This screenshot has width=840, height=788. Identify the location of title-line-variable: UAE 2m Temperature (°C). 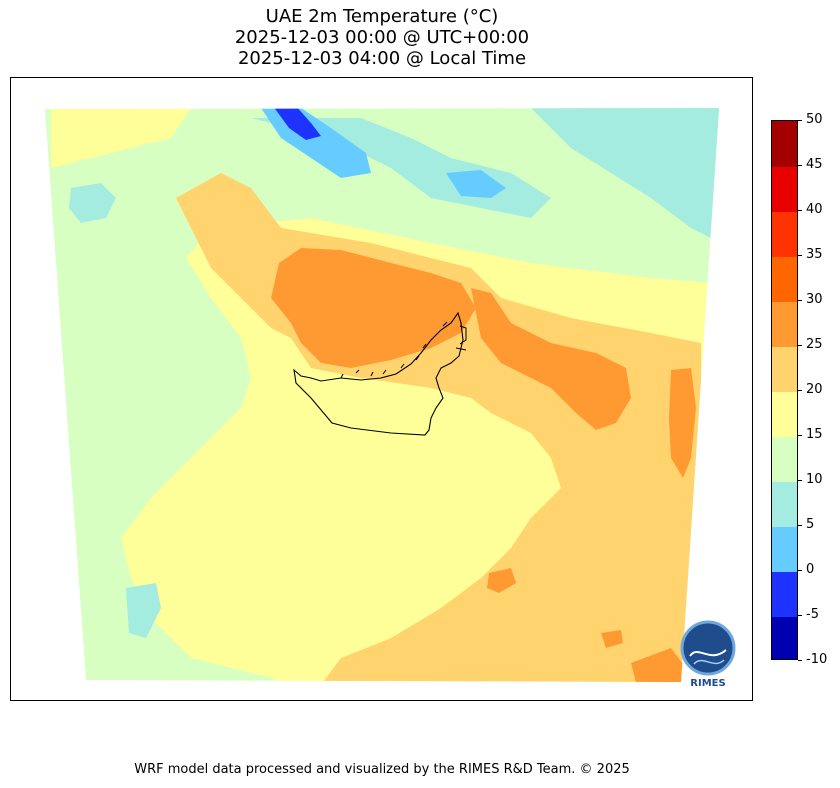
(382, 16).